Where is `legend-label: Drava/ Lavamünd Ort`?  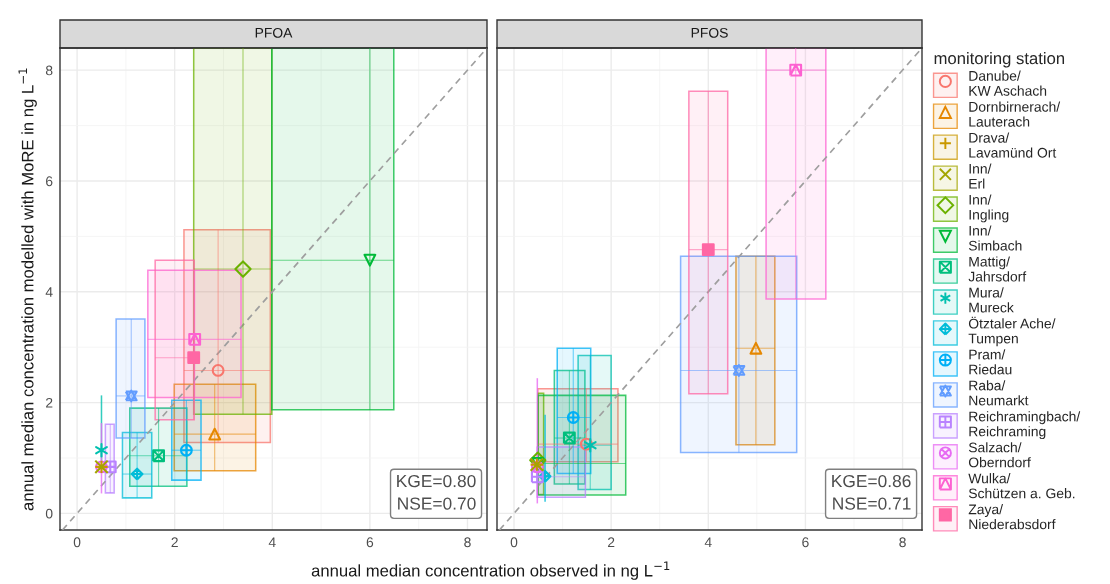 legend-label: Drava/ Lavamünd Ort is located at coordinates (1013, 145).